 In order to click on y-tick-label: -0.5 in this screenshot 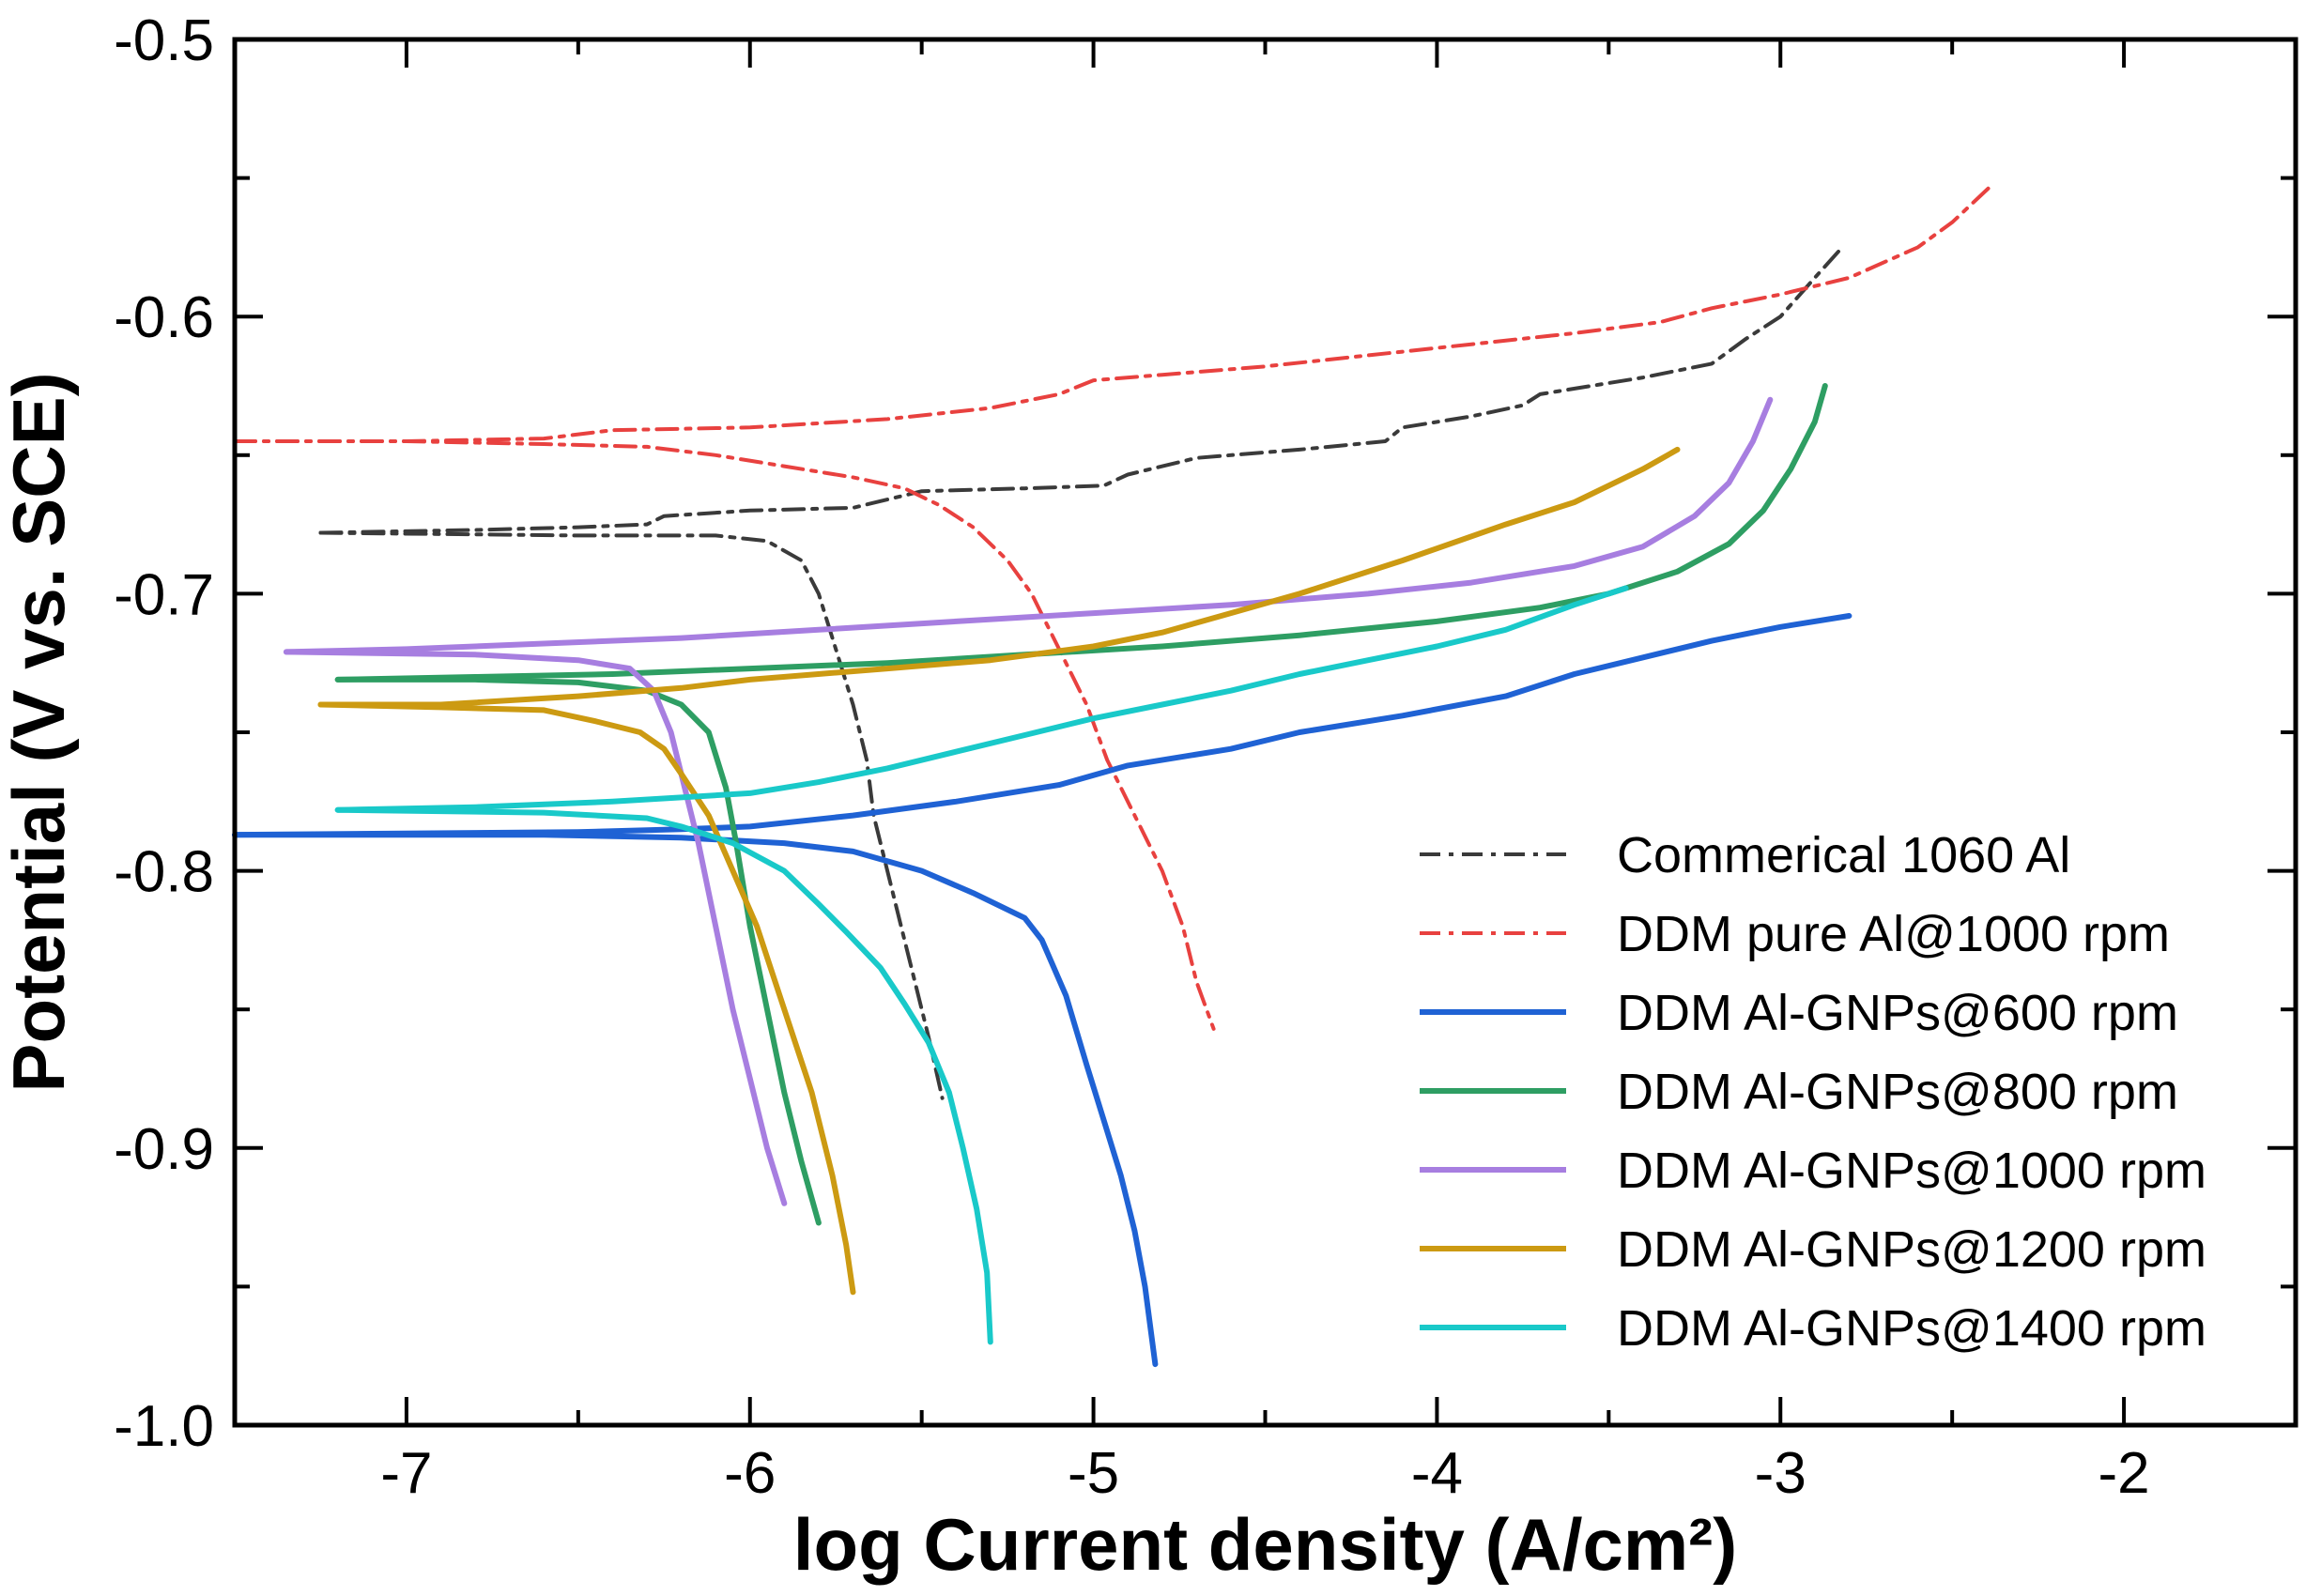, I will do `click(164, 40)`.